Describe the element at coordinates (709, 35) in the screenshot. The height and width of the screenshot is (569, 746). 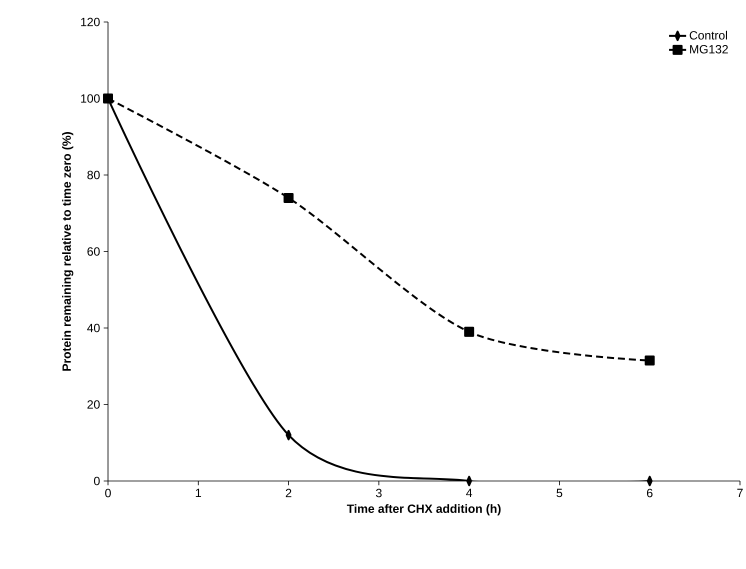
I see `legend-label: Control` at that location.